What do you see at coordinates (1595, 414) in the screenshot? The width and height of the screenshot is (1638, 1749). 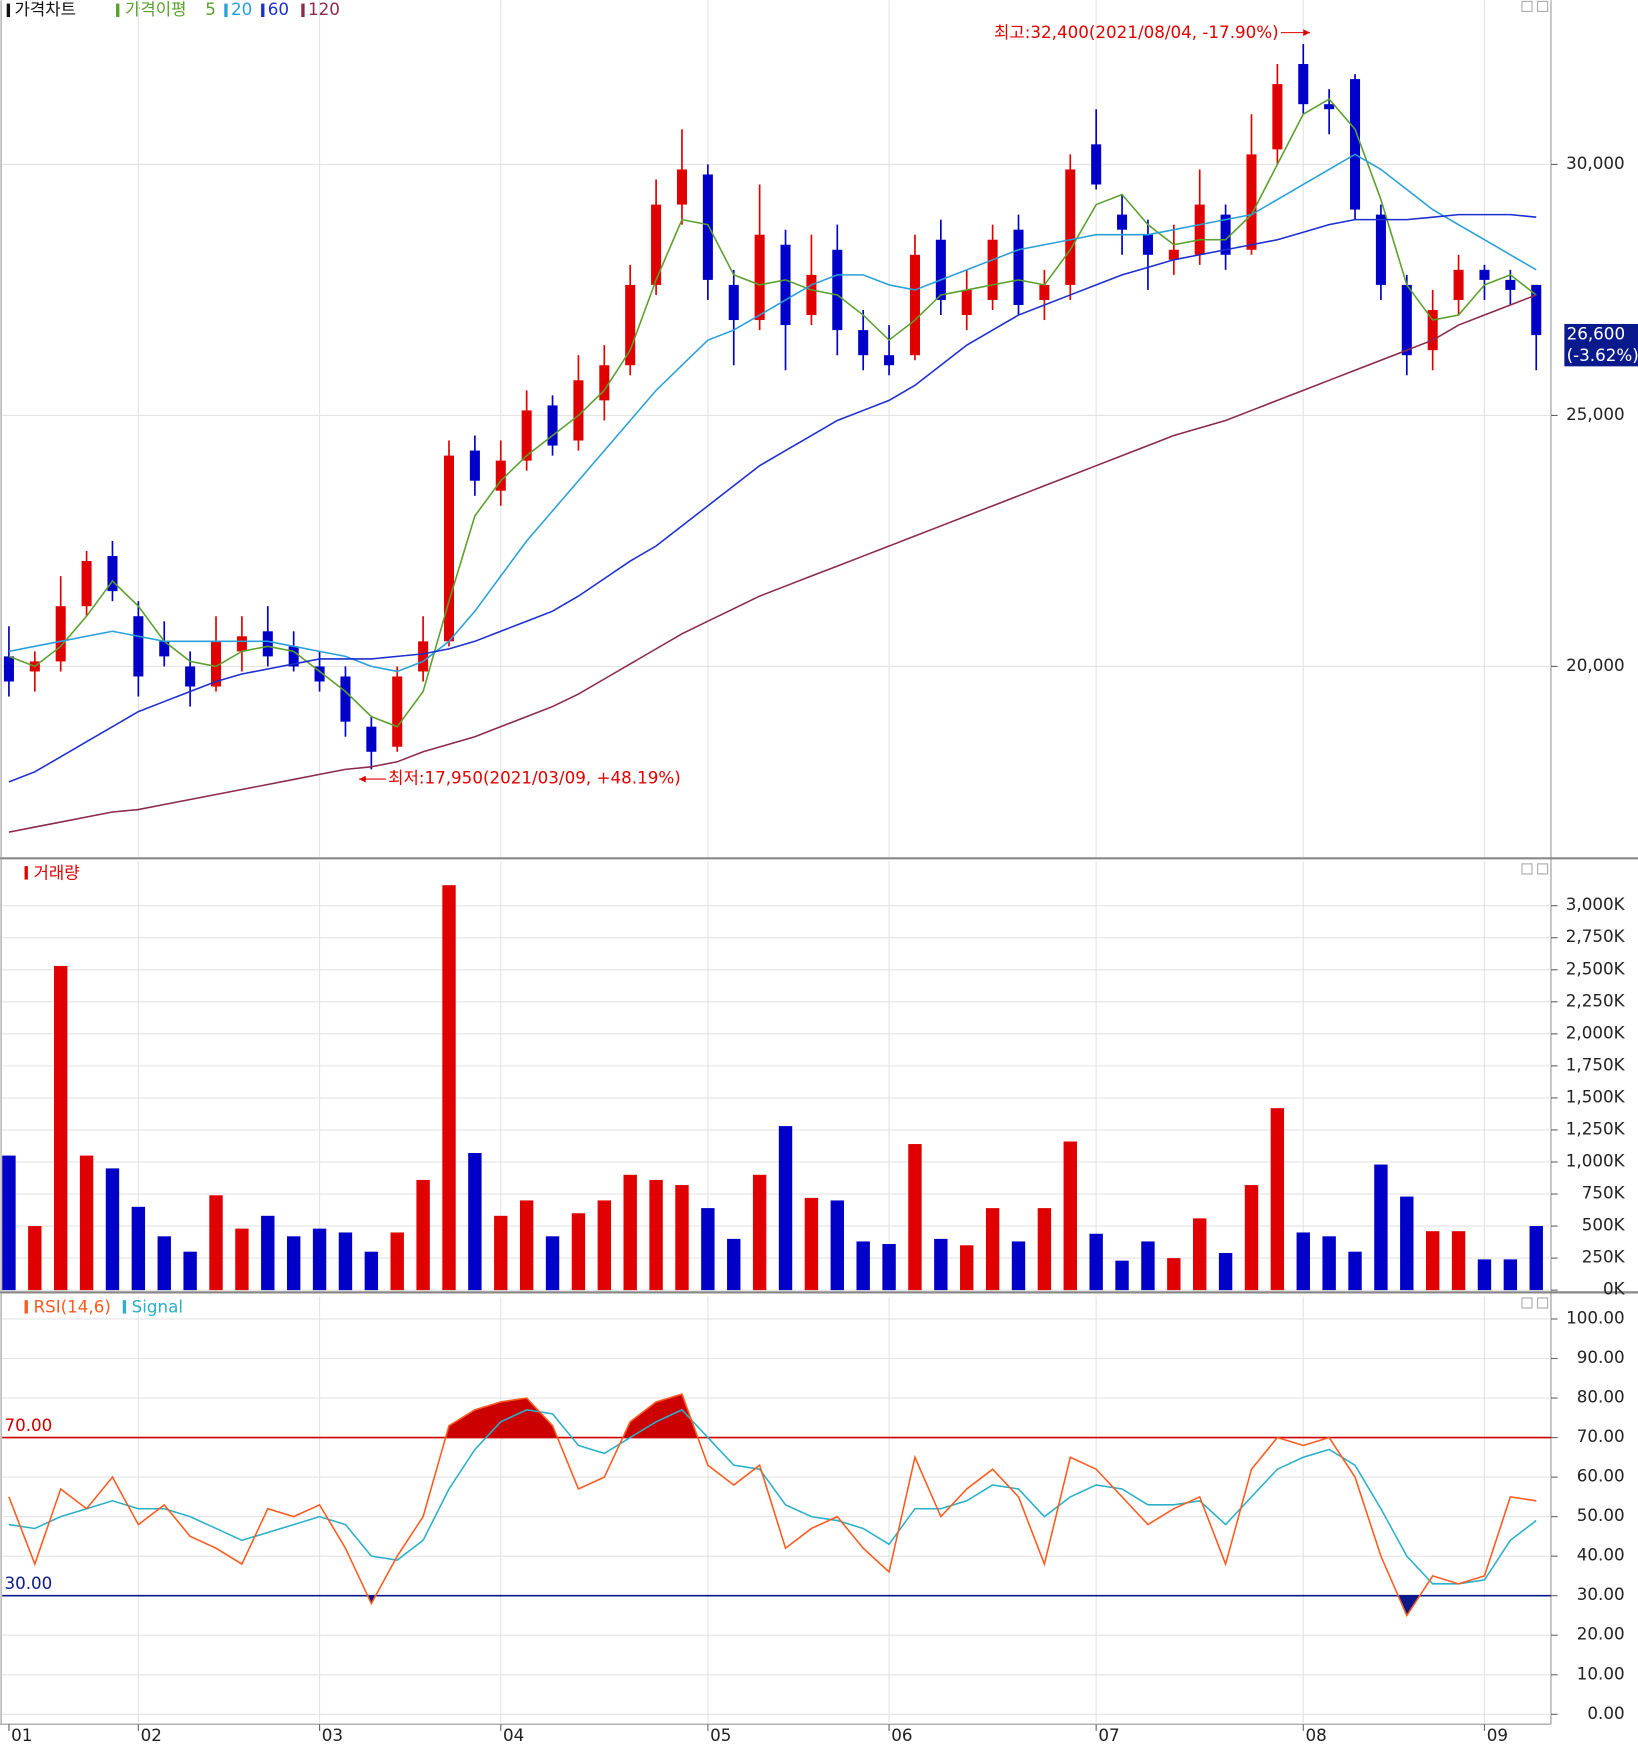 I see `y-tick-label: 25,000` at bounding box center [1595, 414].